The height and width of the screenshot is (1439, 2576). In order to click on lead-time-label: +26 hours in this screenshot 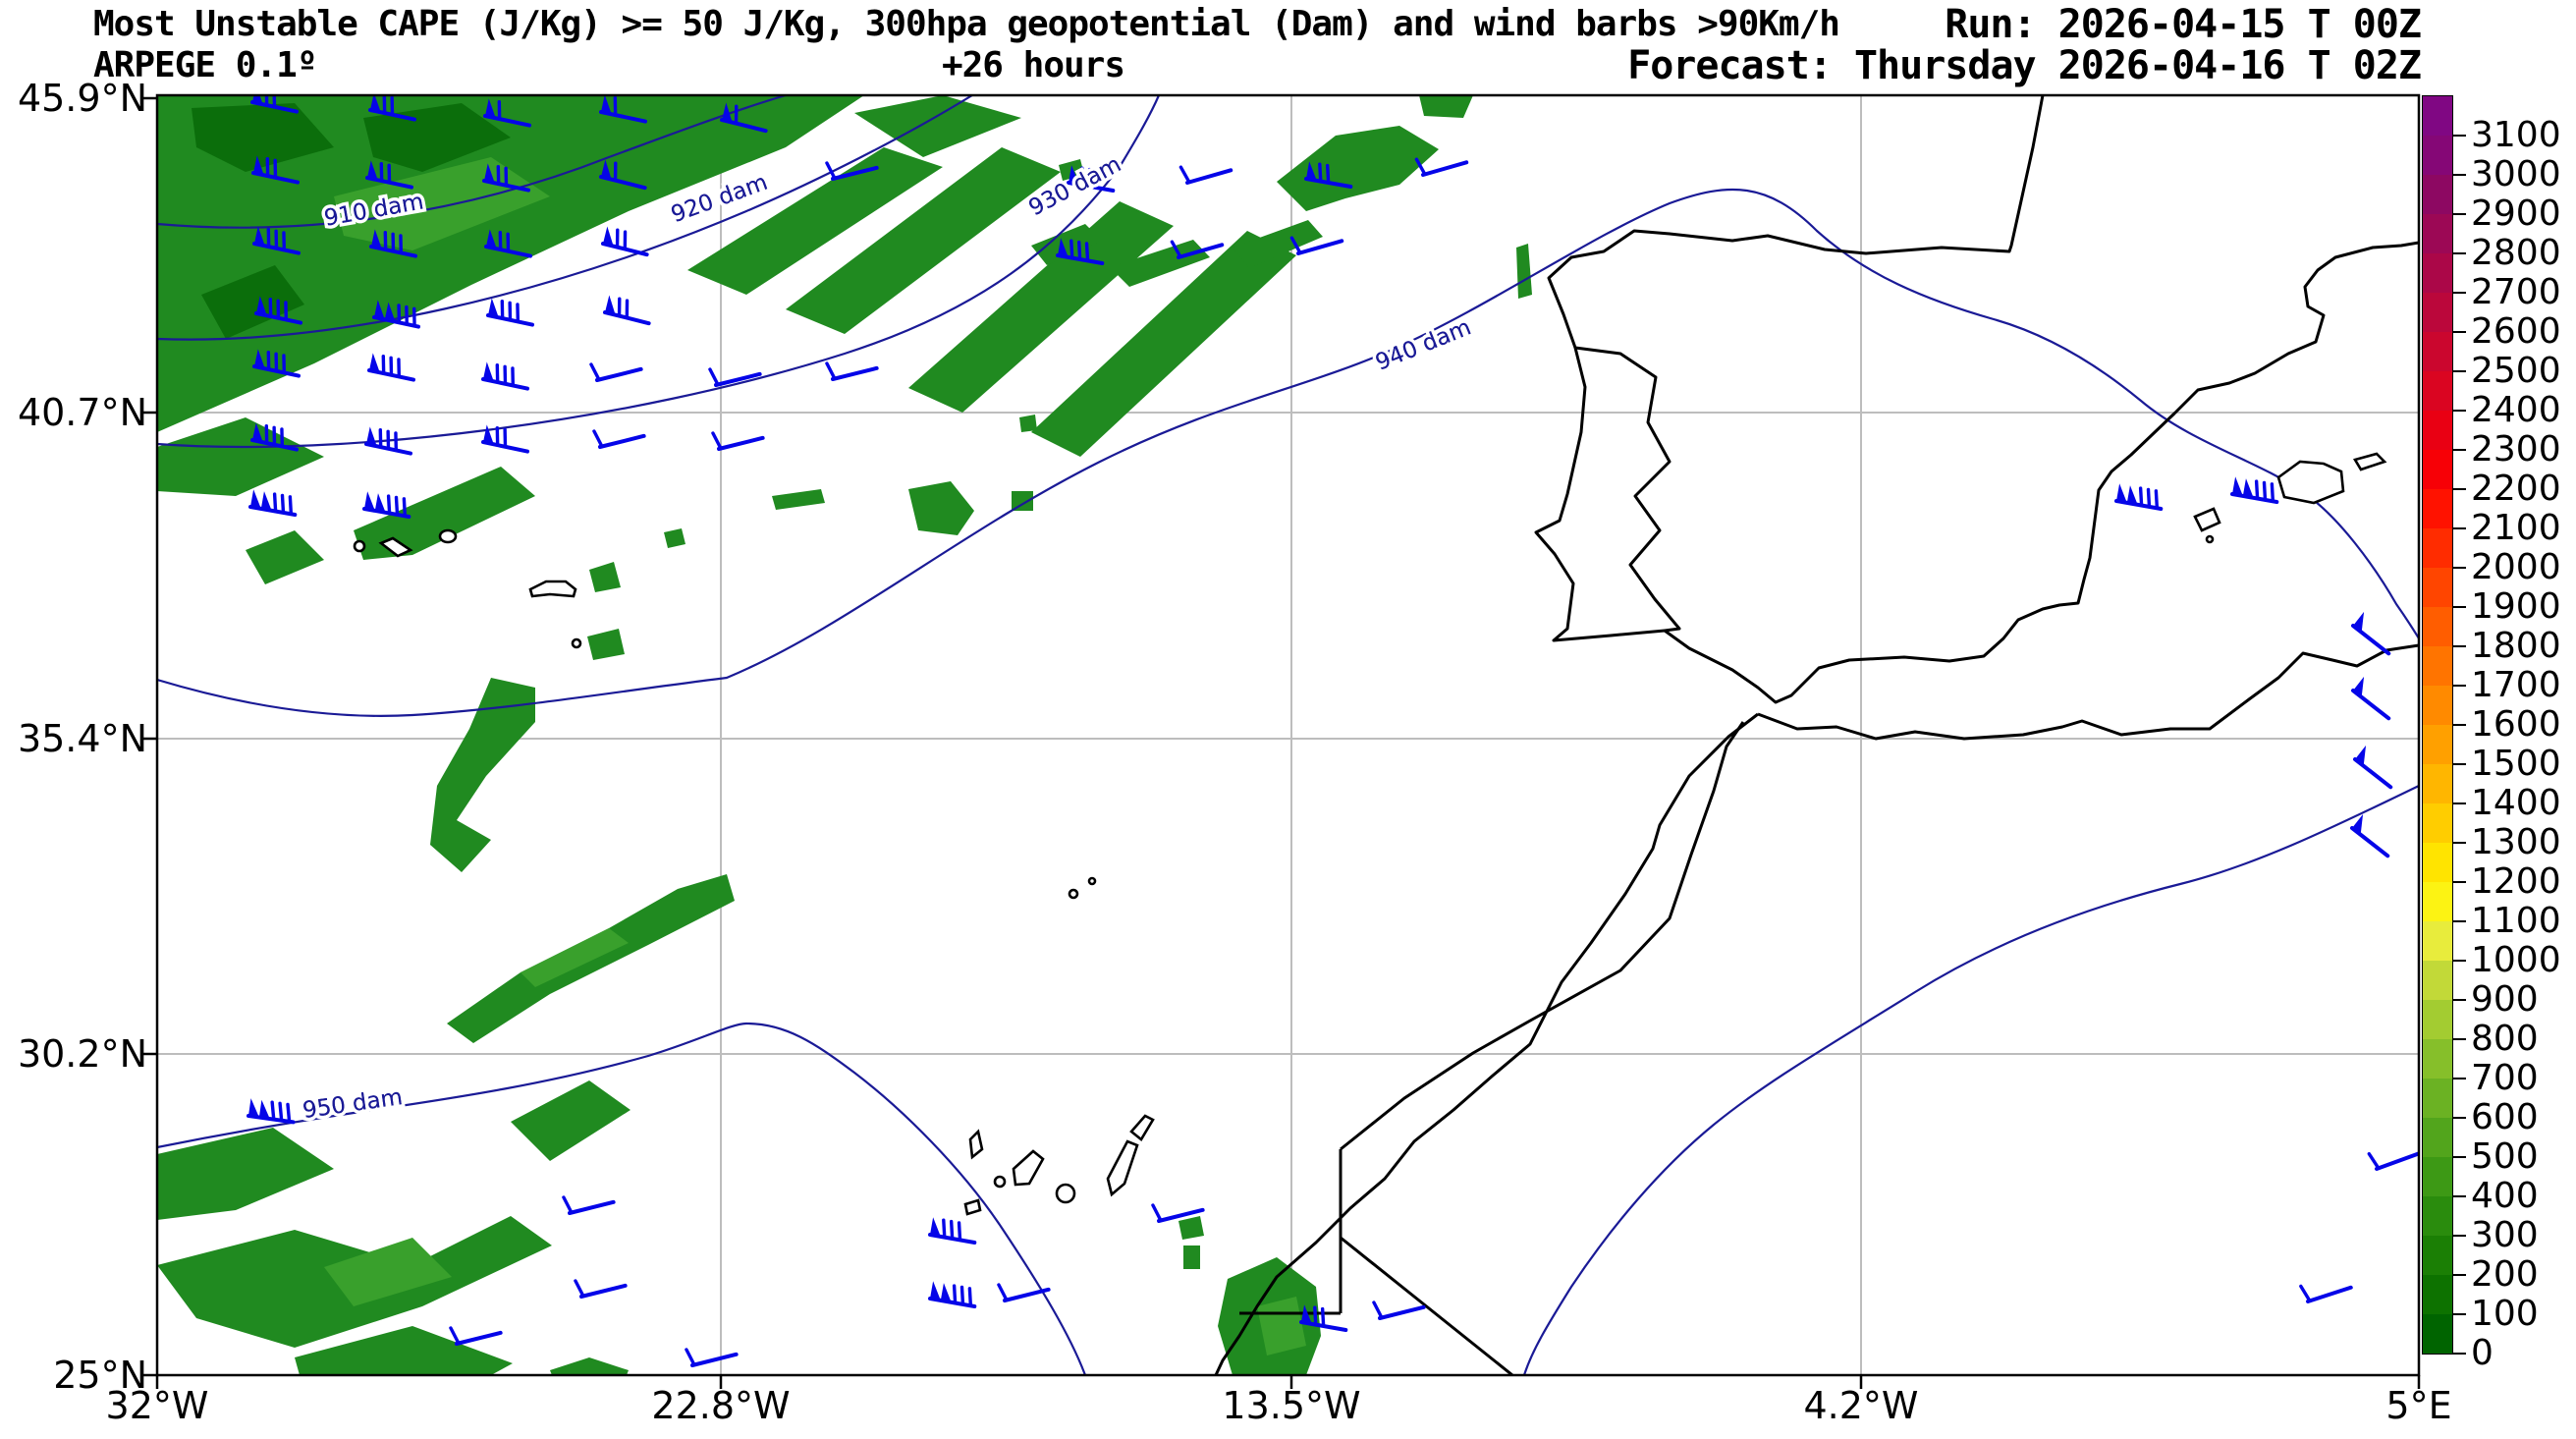, I will do `click(1033, 65)`.